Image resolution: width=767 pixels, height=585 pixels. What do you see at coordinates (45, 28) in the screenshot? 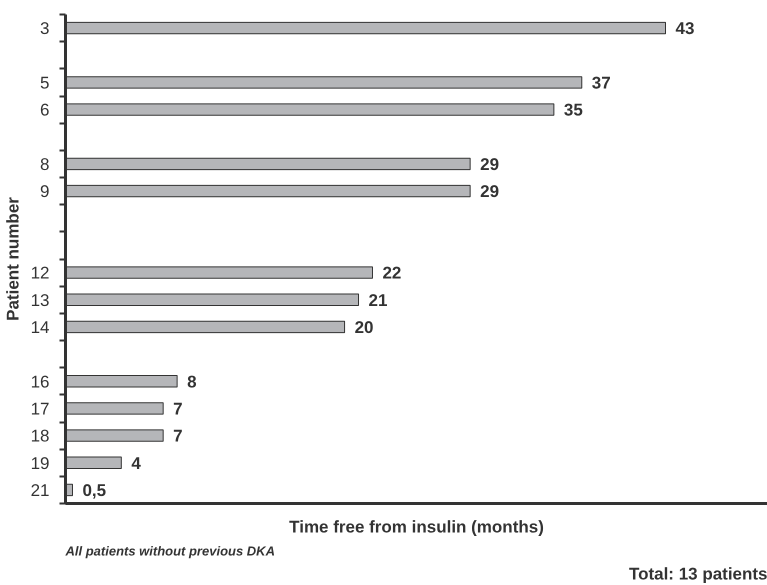
I see `y-tick-label: 3` at bounding box center [45, 28].